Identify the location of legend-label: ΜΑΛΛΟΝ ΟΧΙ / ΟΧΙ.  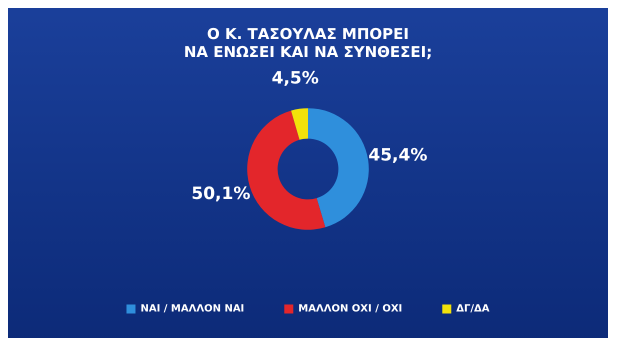
(350, 309).